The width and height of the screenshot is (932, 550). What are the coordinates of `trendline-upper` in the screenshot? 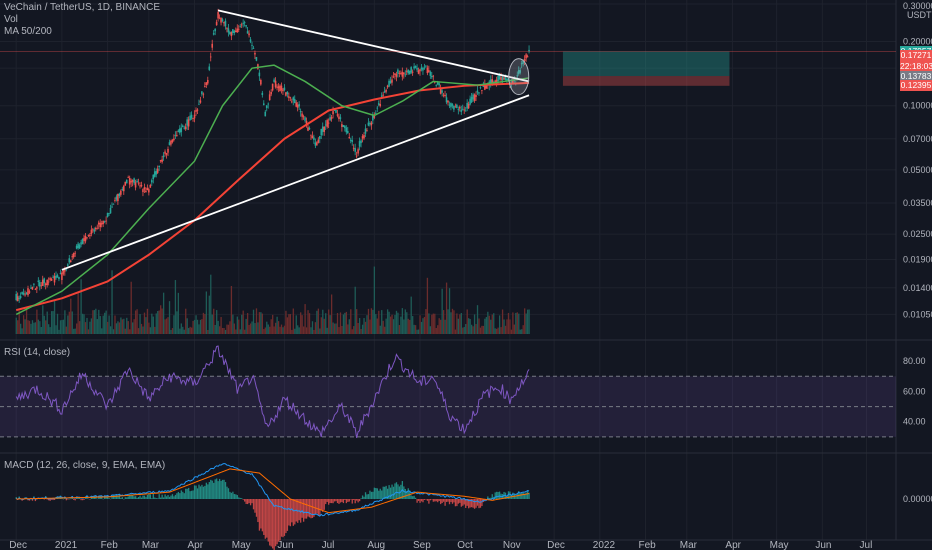 It's located at (373, 46).